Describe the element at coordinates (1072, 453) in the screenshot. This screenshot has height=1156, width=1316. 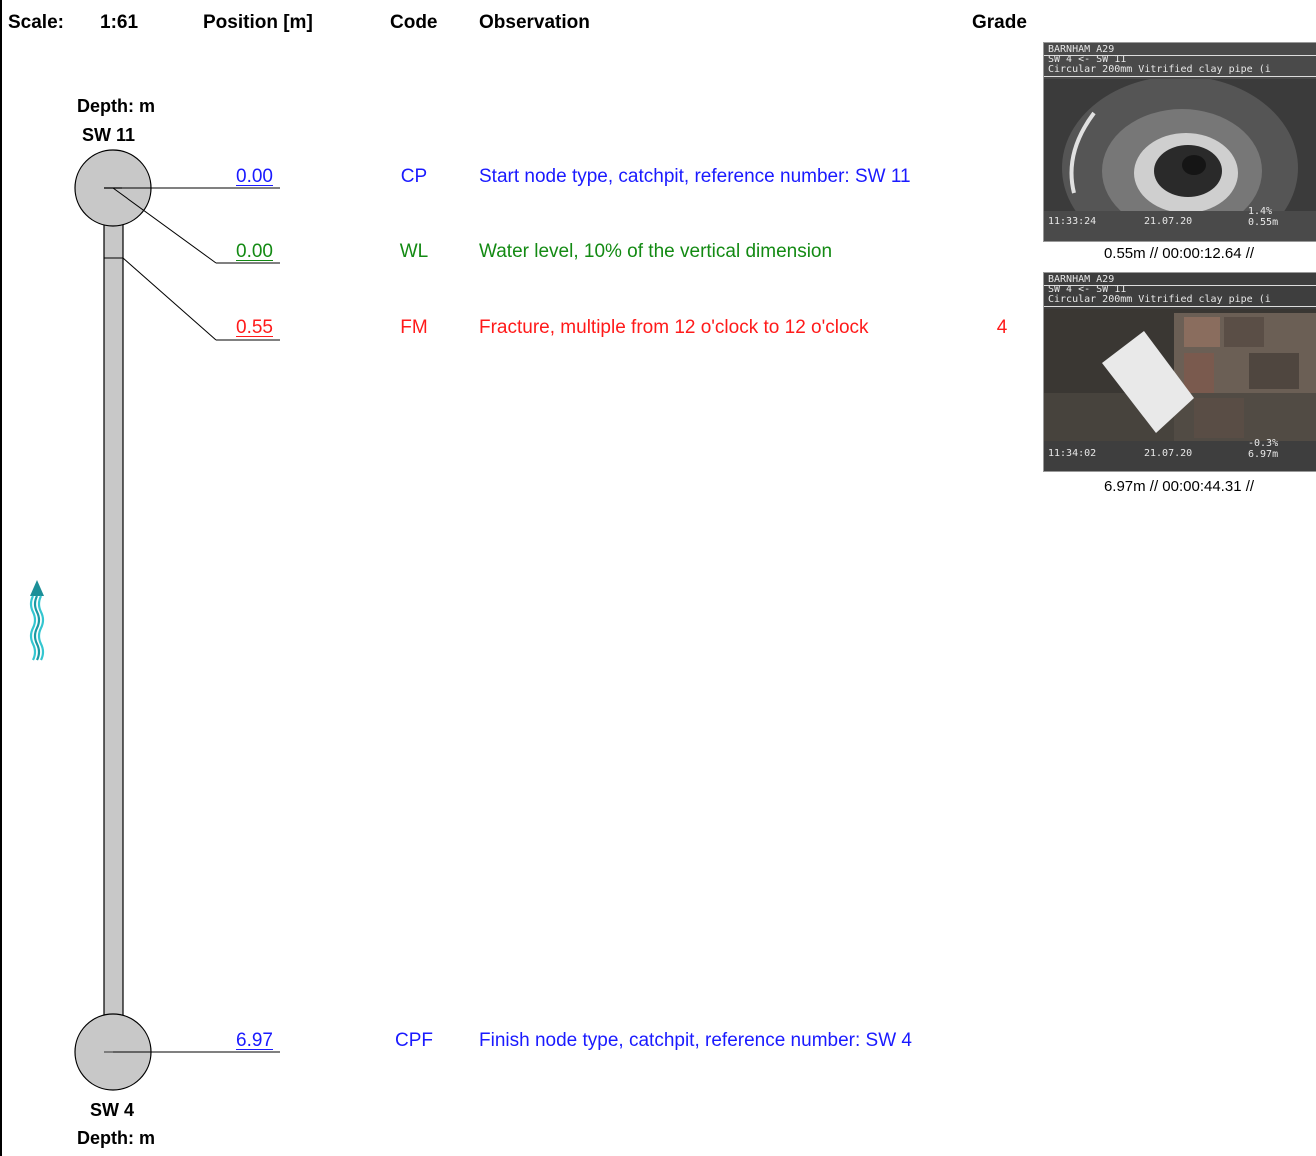
I see `osd-time: 11:34:02` at that location.